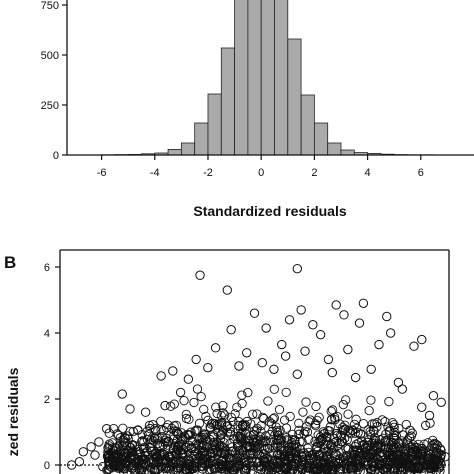 The width and height of the screenshot is (474, 474). What do you see at coordinates (260, 167) in the screenshot?
I see `histogram-x-ticks: -6 -4 -2 0 2 4 6` at bounding box center [260, 167].